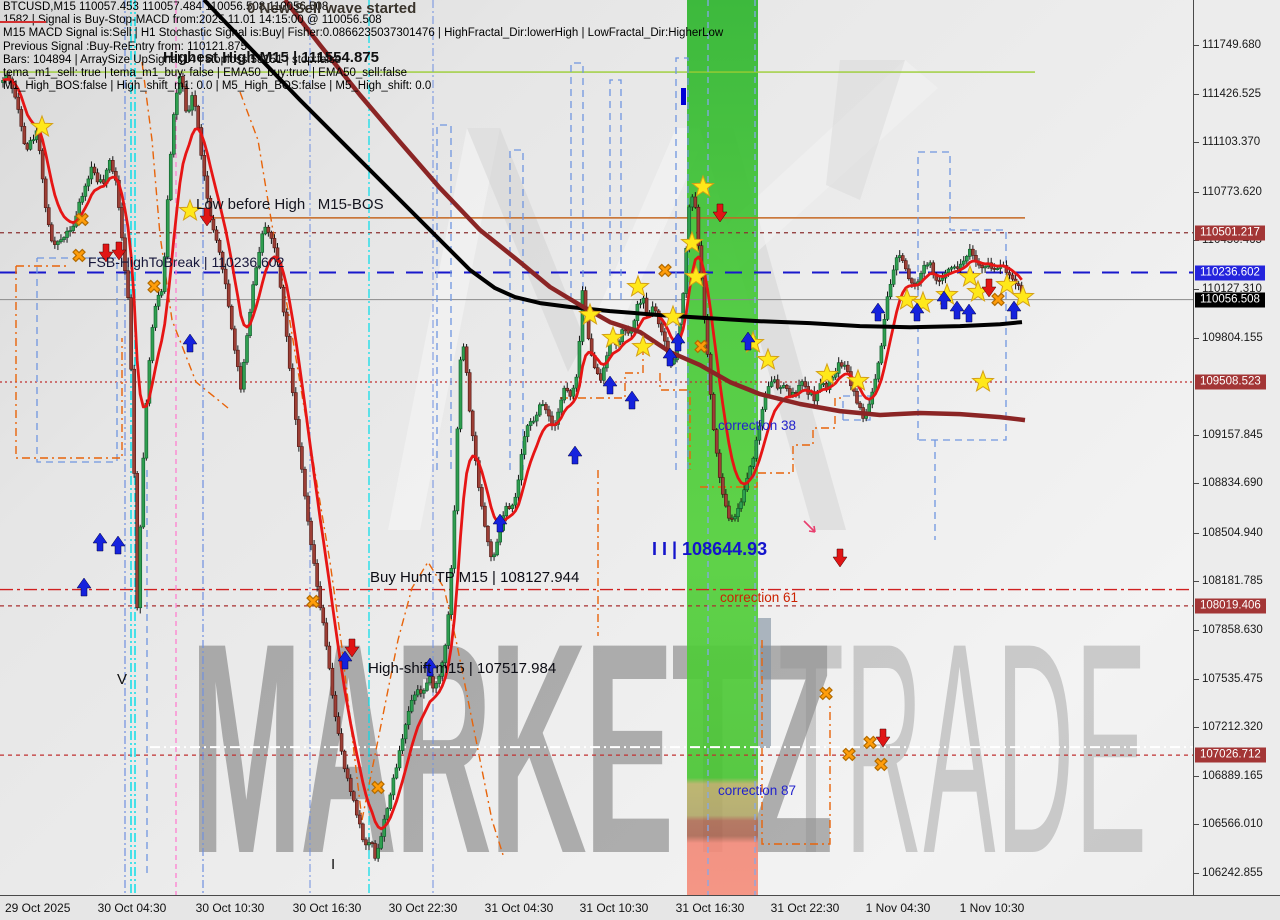 The image size is (1280, 920). What do you see at coordinates (805, 908) in the screenshot?
I see `time-label: 31 Oct 22:30` at bounding box center [805, 908].